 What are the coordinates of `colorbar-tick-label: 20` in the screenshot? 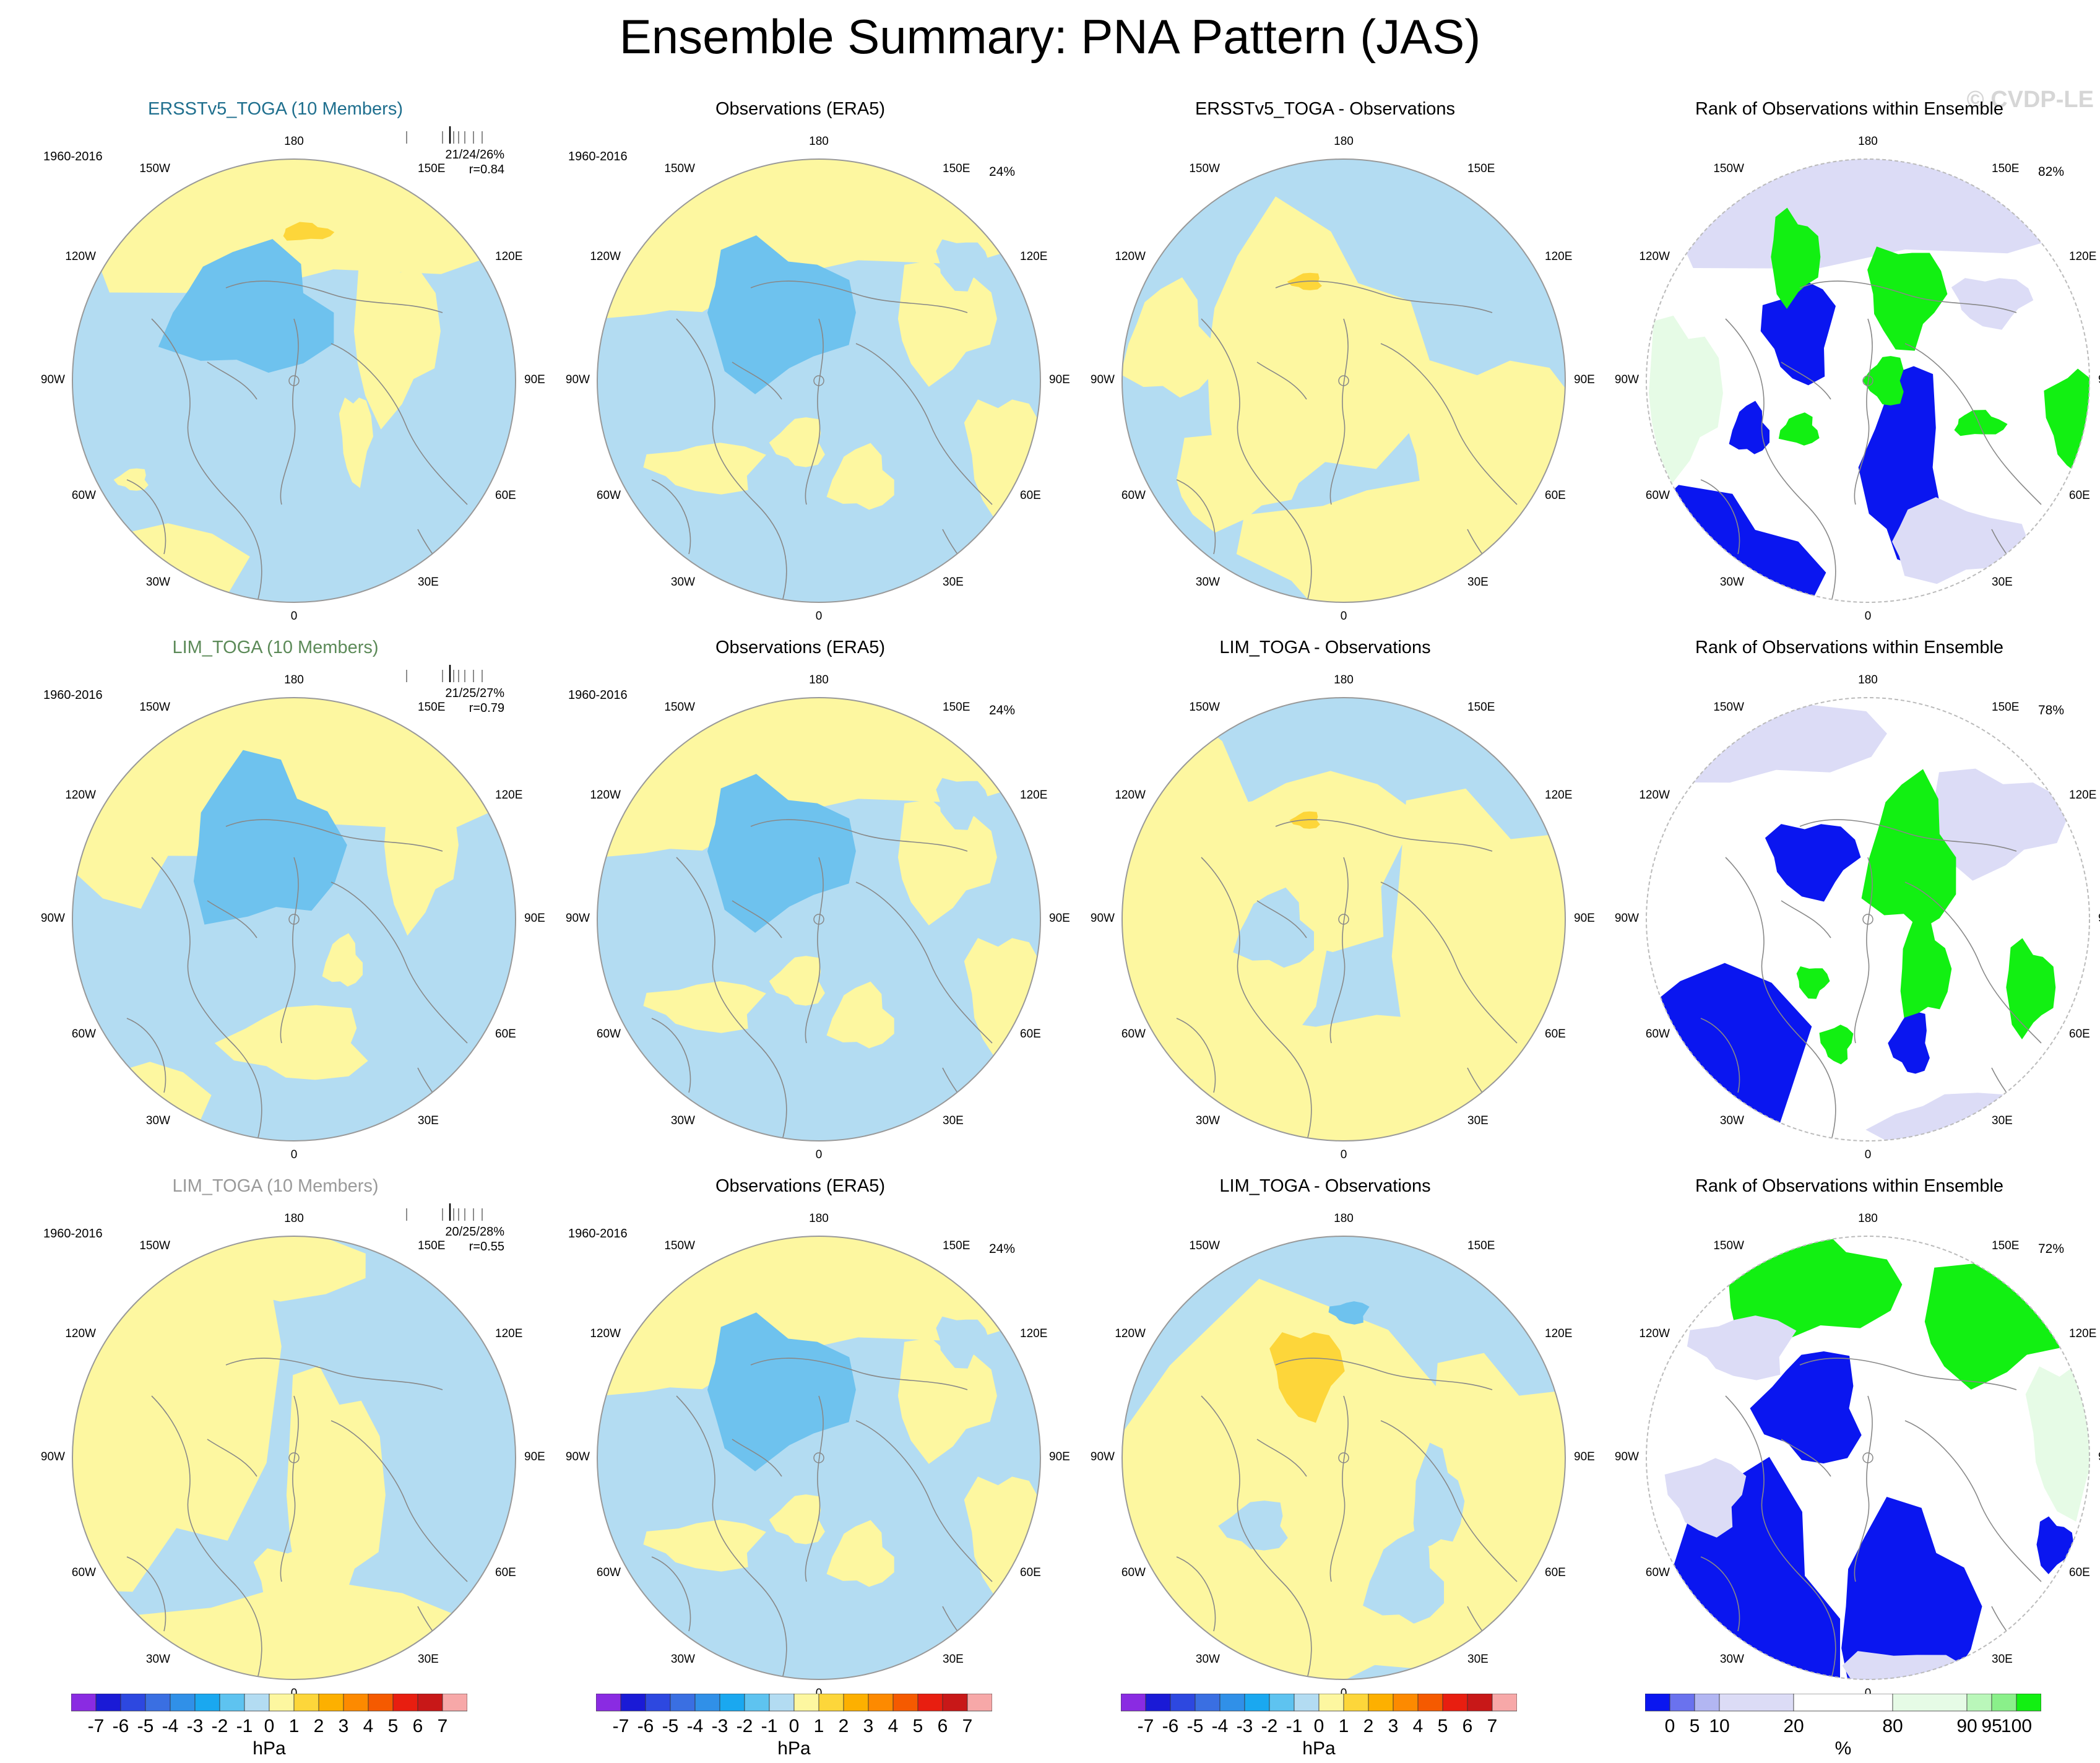 It's located at (1793, 1726).